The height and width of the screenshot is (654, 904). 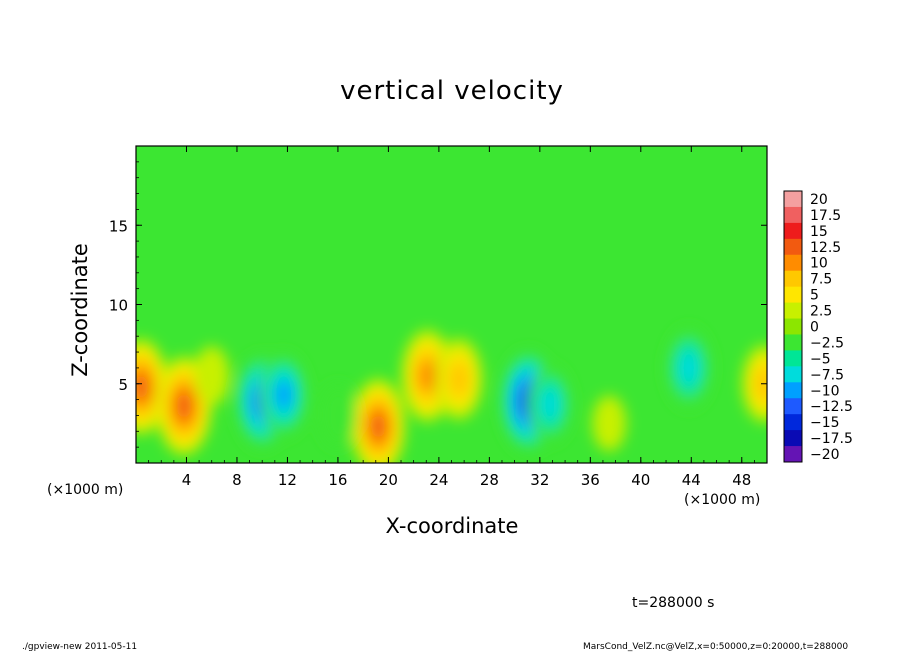 What do you see at coordinates (489, 480) in the screenshot?
I see `x-tick-label: 28` at bounding box center [489, 480].